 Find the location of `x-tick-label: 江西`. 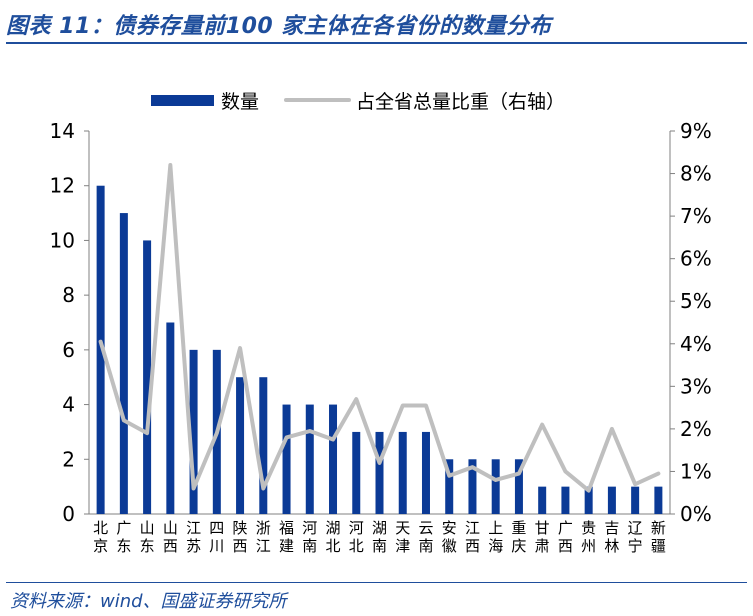

x-tick-label: 江西 is located at coordinates (472, 537).